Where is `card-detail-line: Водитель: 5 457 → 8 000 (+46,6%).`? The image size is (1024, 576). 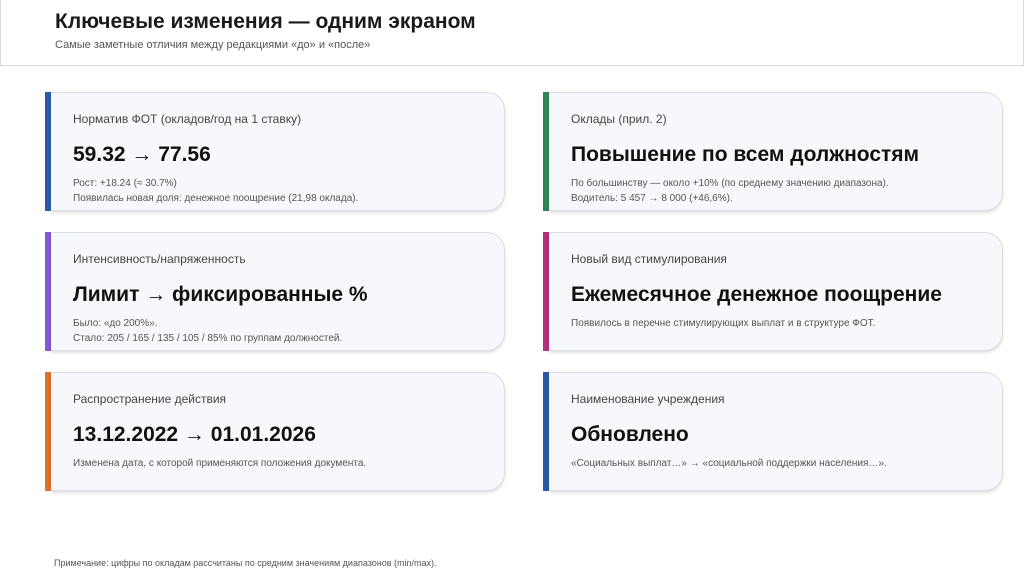 card-detail-line: Водитель: 5 457 → 8 000 (+46,6%). is located at coordinates (652, 198).